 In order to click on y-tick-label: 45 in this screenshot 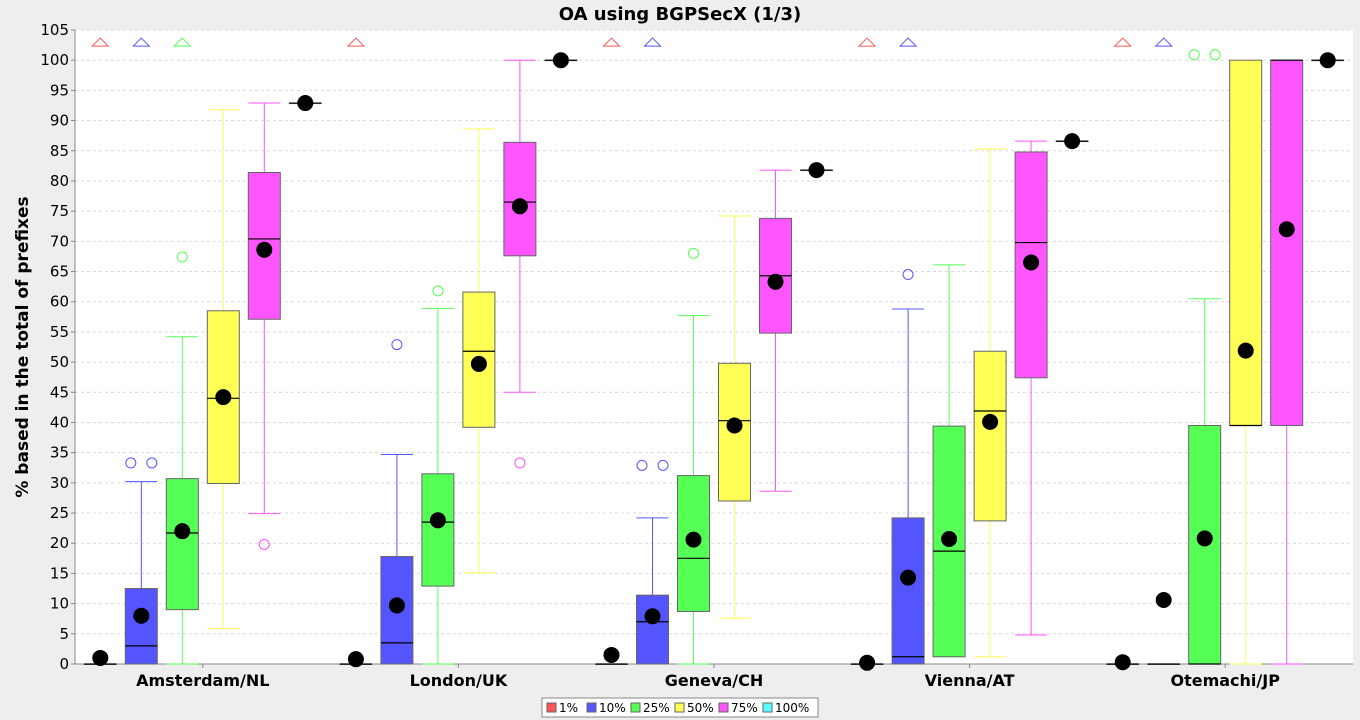, I will do `click(59, 392)`.